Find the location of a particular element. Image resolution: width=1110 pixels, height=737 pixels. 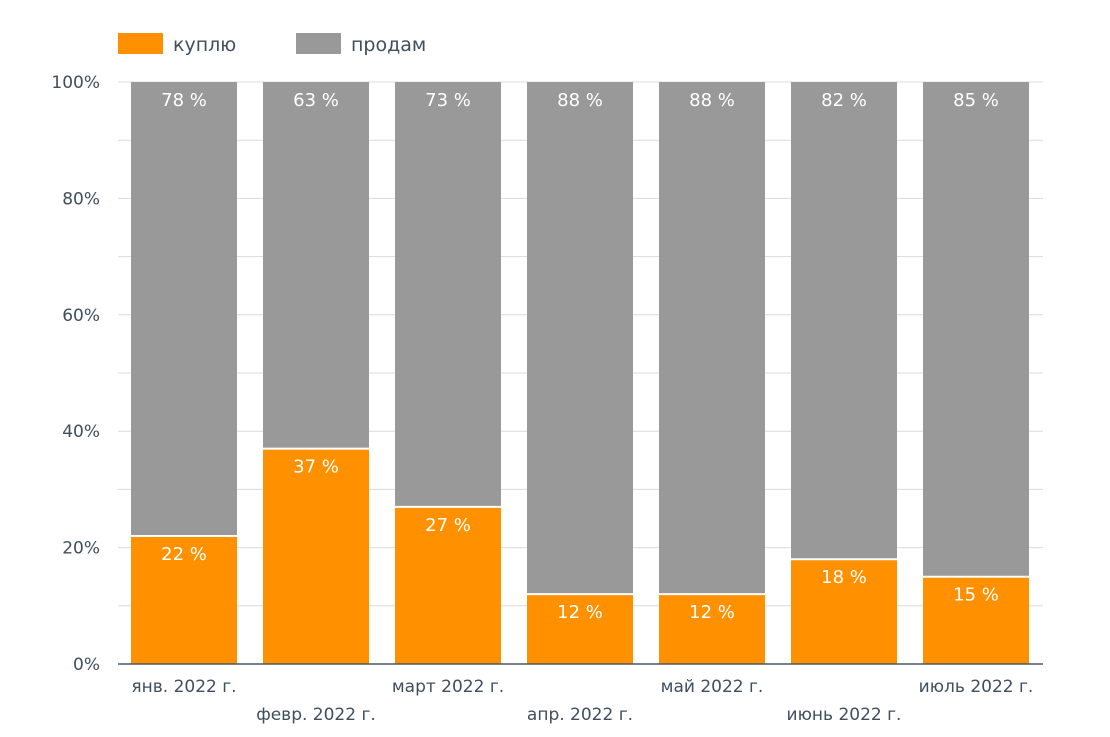

x-tick-label: апр. 2022 г. is located at coordinates (580, 715).